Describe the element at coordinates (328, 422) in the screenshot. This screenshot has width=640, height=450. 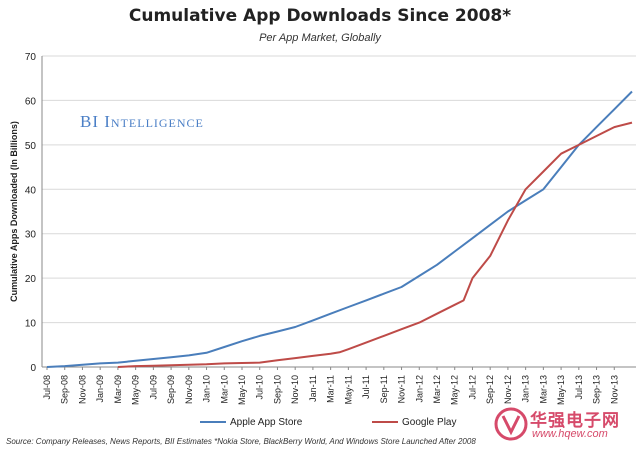
I see `legend: Apple App Store Google Play` at that location.